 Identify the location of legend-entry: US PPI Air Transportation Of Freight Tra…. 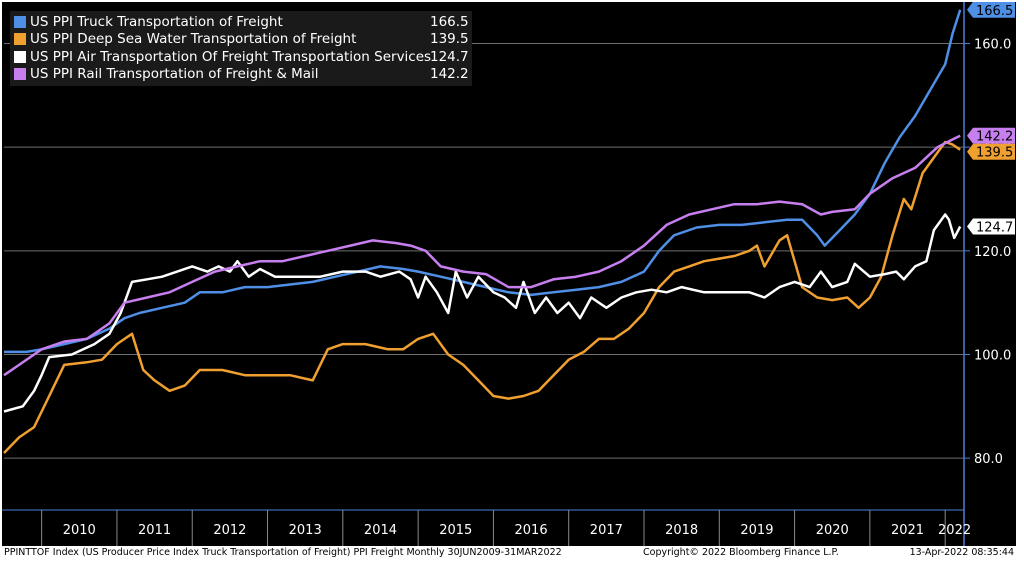
(241, 57).